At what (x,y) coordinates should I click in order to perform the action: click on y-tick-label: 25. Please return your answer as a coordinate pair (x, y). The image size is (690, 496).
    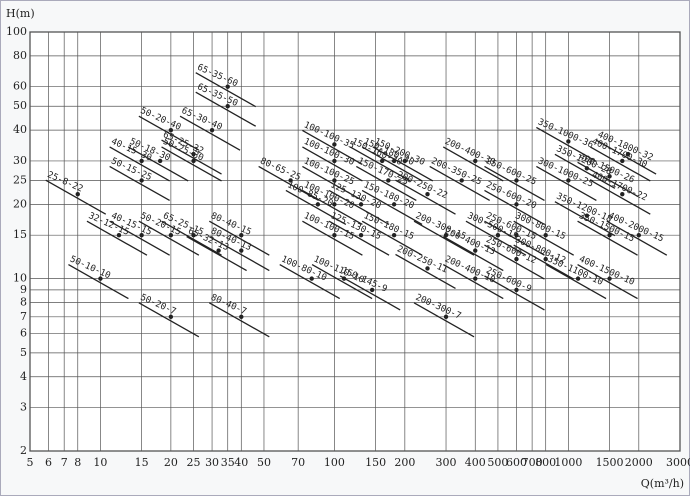
    Looking at the image, I should click on (20, 179).